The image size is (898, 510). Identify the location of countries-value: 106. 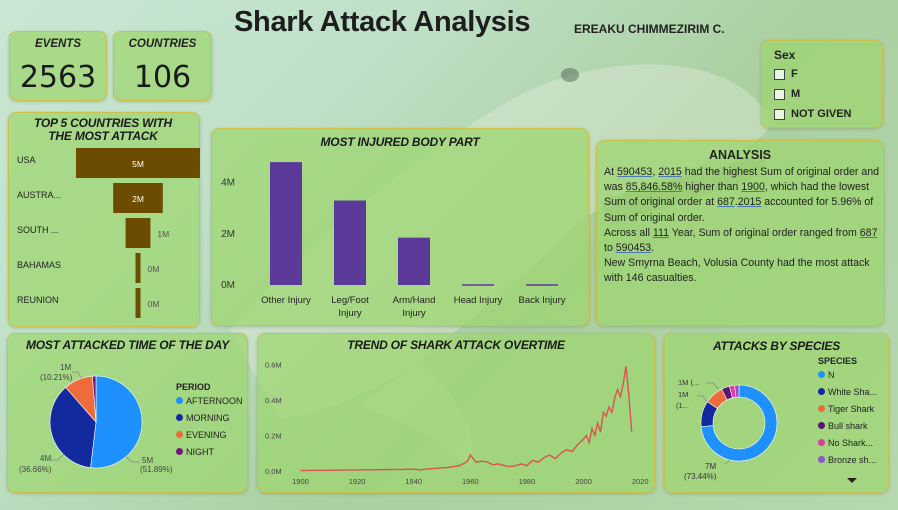
(162, 77).